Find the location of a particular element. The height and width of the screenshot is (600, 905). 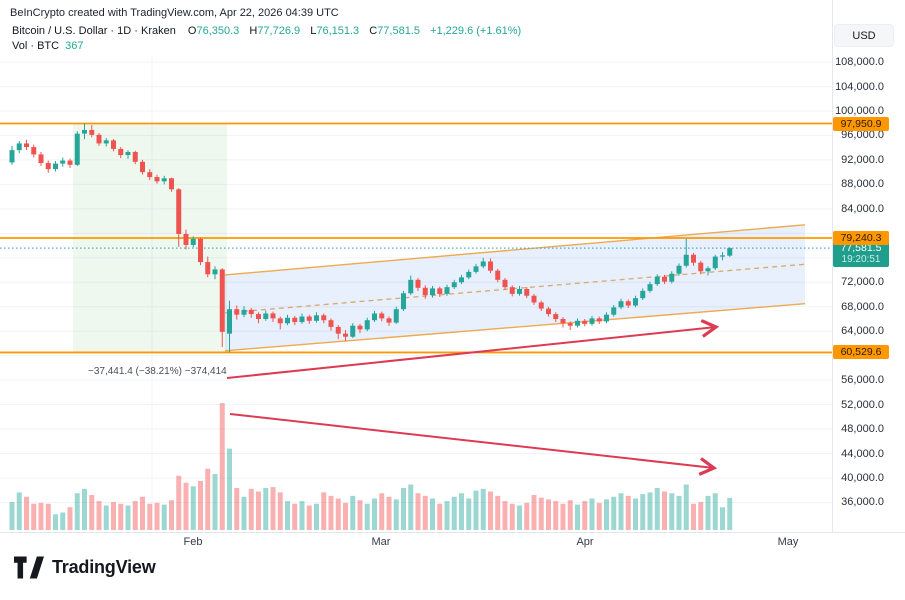

volume-legend: Vol · BTC 367 is located at coordinates (47, 46).